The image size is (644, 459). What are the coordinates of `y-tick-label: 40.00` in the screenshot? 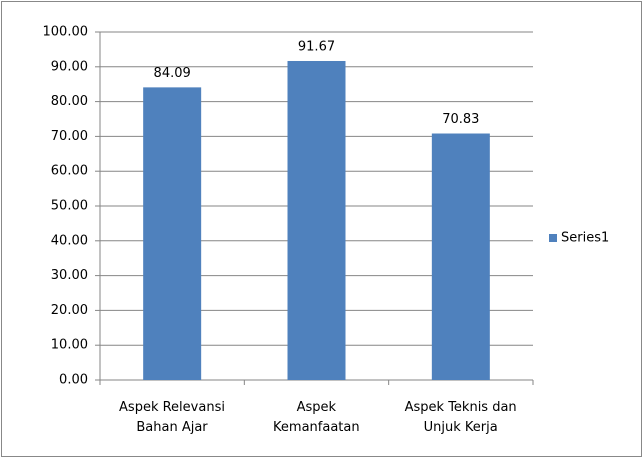 It's located at (69, 240).